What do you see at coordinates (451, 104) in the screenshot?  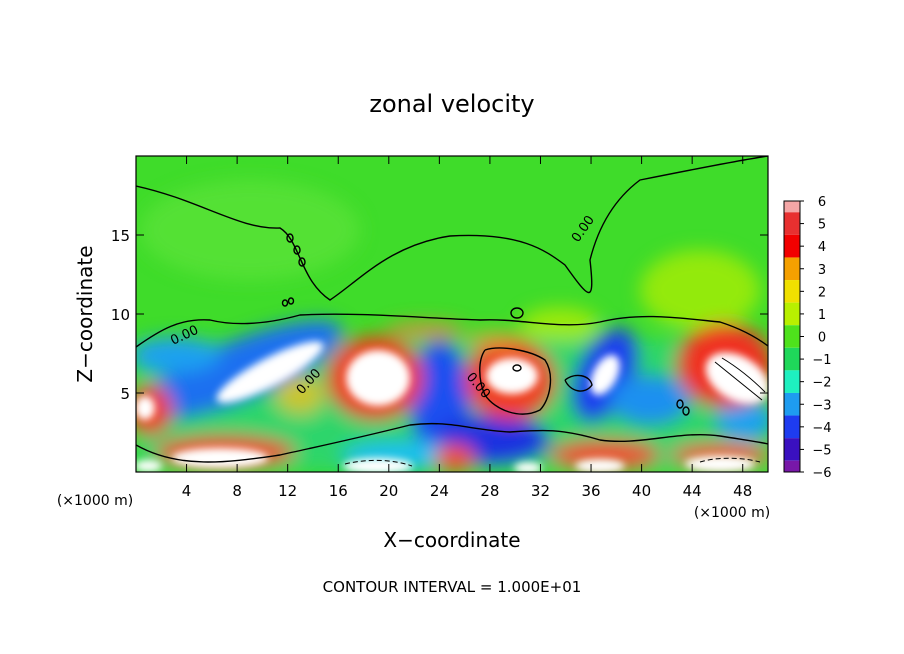 I see `chart-title: zonal velocity` at bounding box center [451, 104].